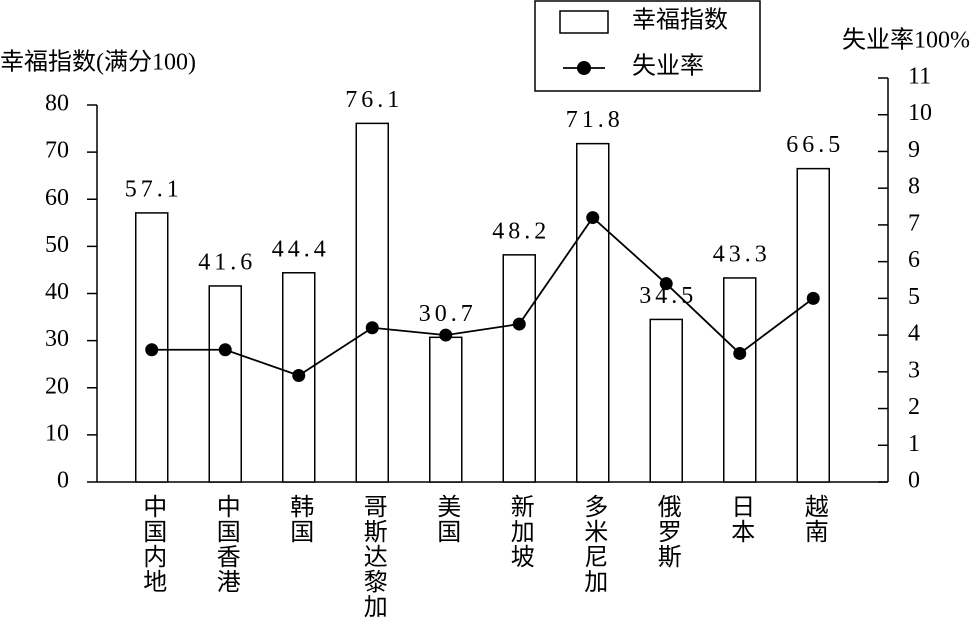 This screenshot has height=630, width=970. I want to click on legend-label: 幸福指数, so click(680, 20).